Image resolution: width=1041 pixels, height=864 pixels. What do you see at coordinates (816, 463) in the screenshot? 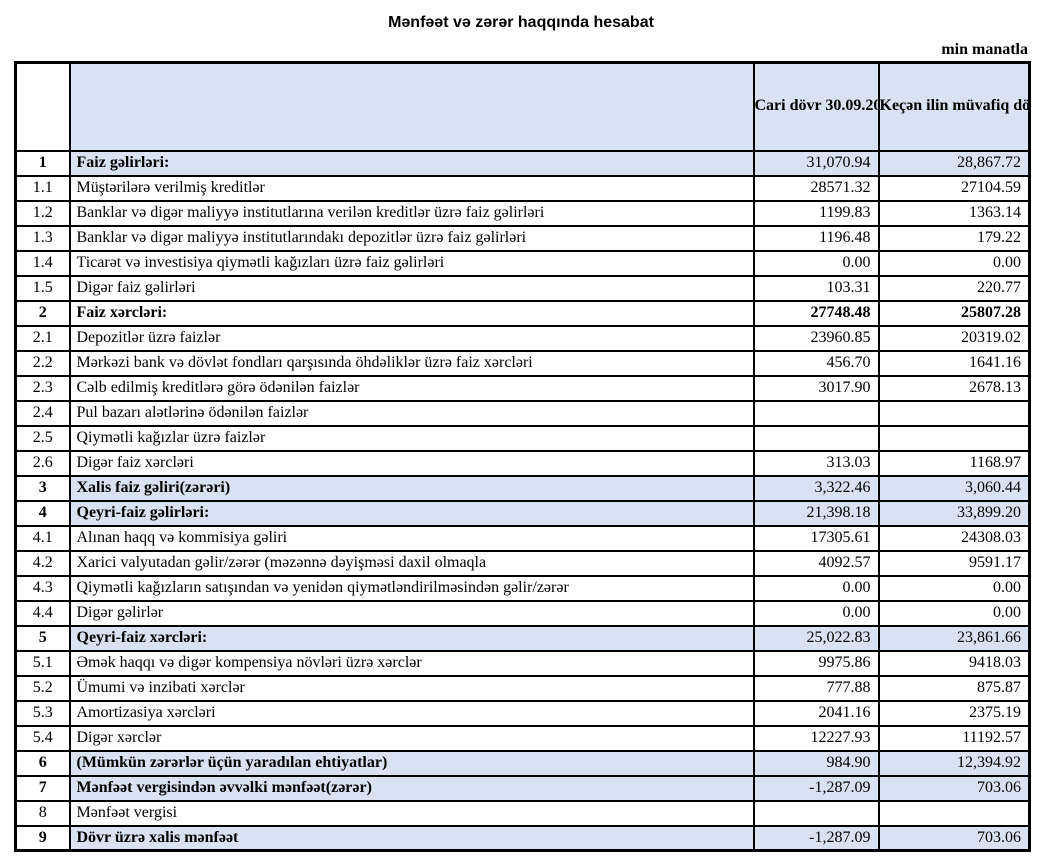
I see `row-current-value: 313.03` at bounding box center [816, 463].